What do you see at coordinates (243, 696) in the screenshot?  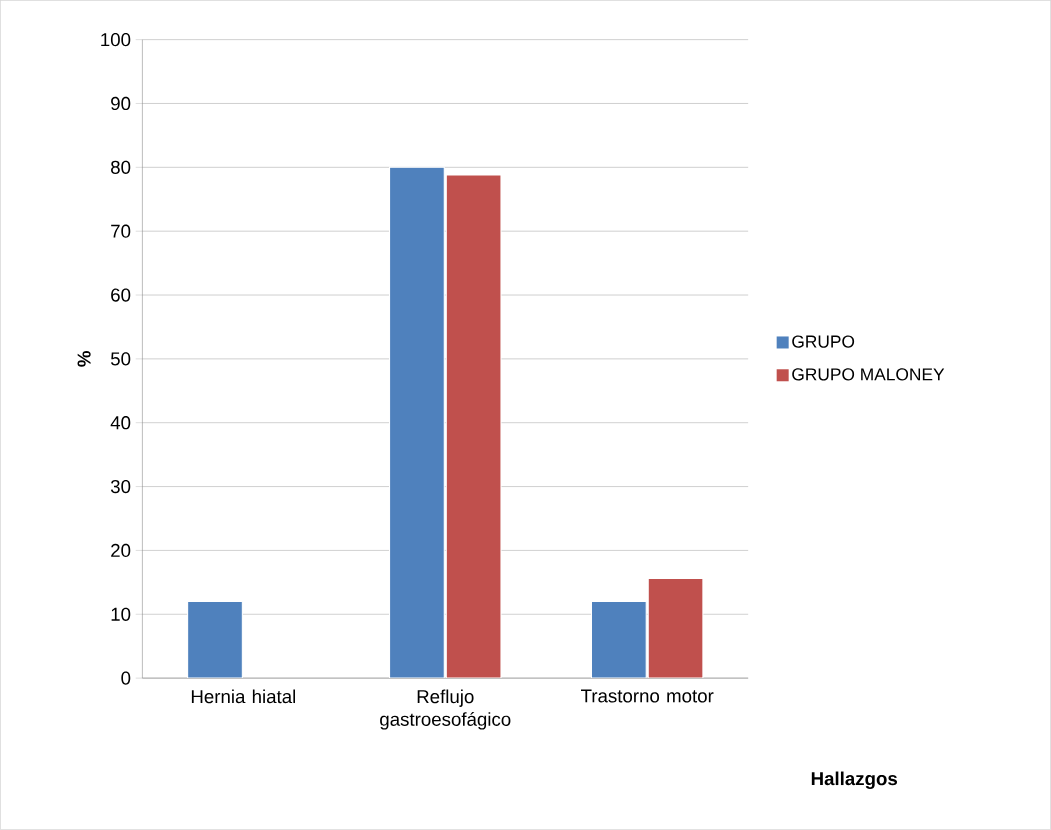 I see `x-tick-label: Hernia hiatal` at bounding box center [243, 696].